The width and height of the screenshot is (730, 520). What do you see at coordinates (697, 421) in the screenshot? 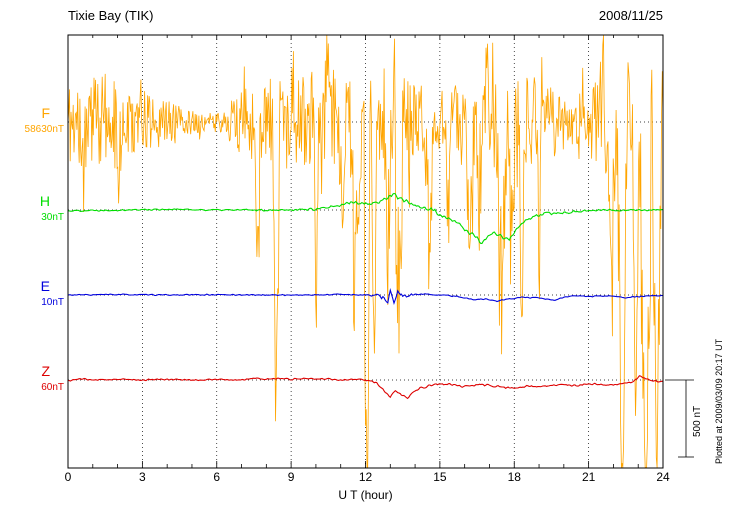
I see `scale-bar-label: 500 nT` at bounding box center [697, 421].